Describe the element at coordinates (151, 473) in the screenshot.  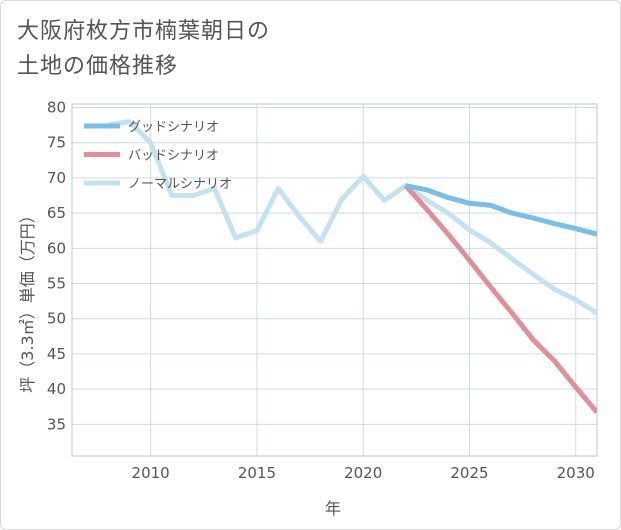
I see `x-tick-label: 2010` at that location.